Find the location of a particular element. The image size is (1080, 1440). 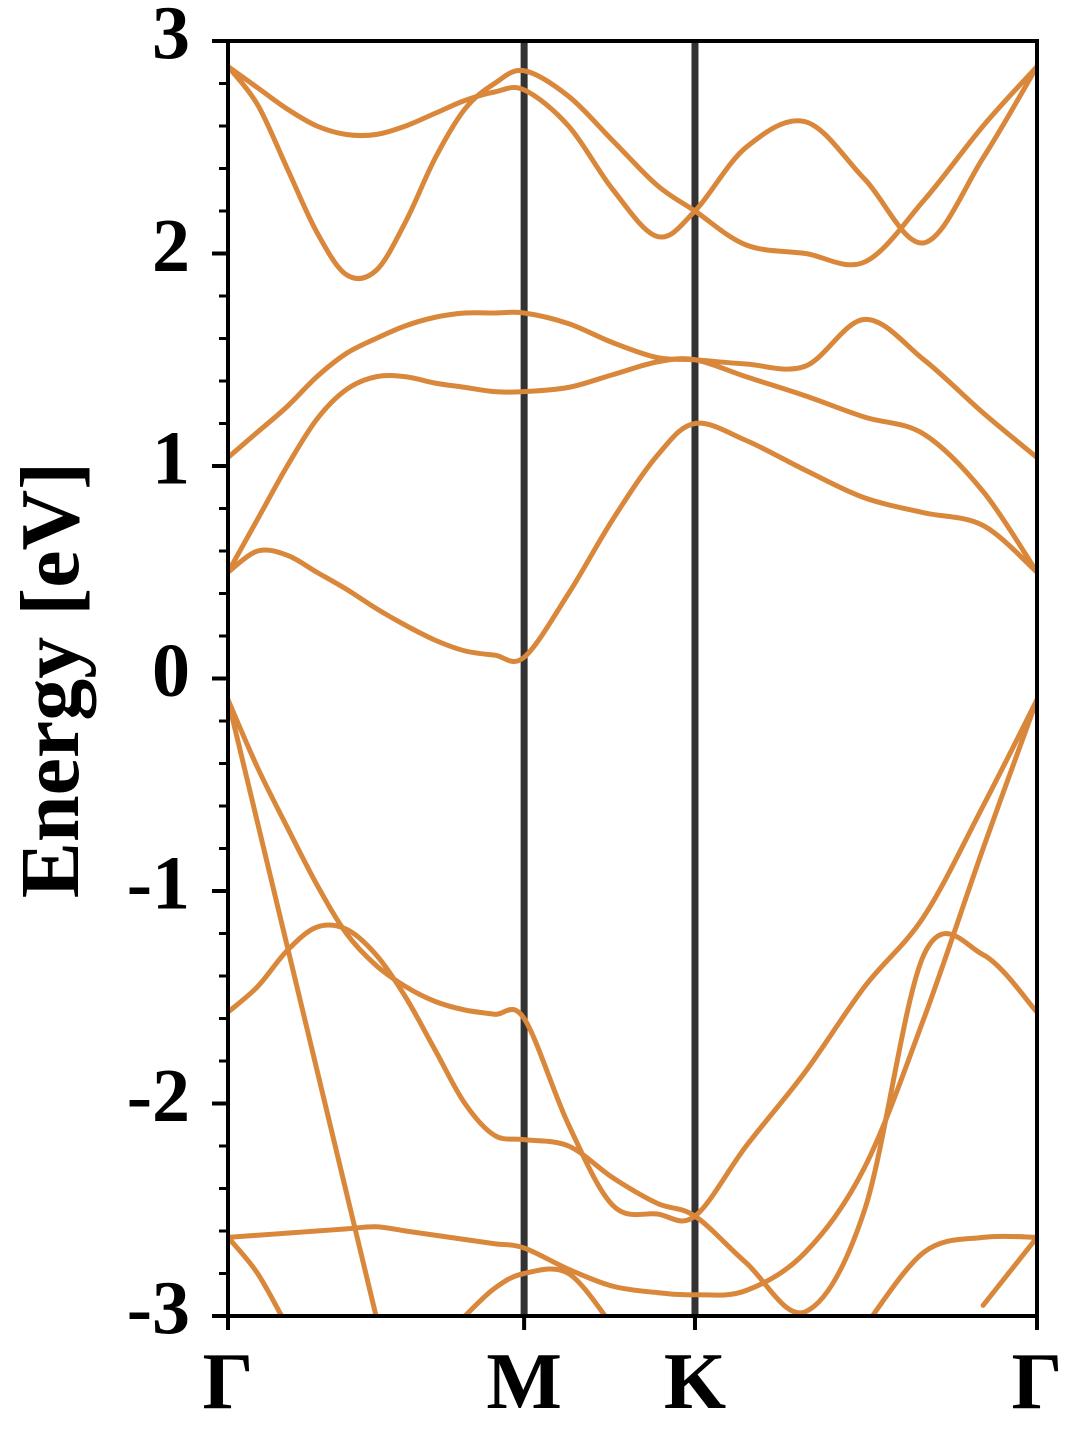

y-tick-label: 1 is located at coordinates (171, 458).